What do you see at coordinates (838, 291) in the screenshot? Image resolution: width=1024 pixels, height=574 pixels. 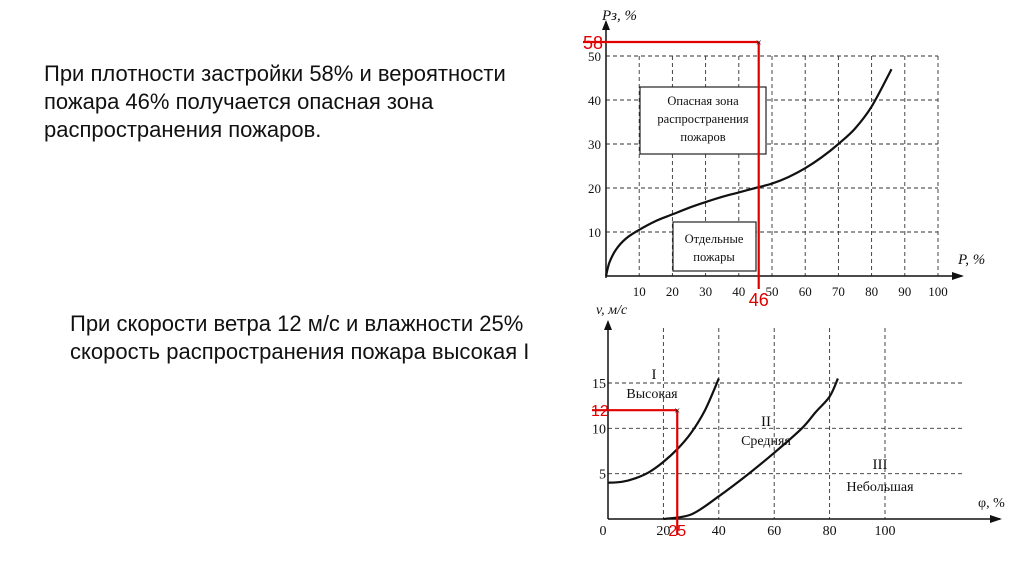 I see `x-tick-label: 70` at bounding box center [838, 291].